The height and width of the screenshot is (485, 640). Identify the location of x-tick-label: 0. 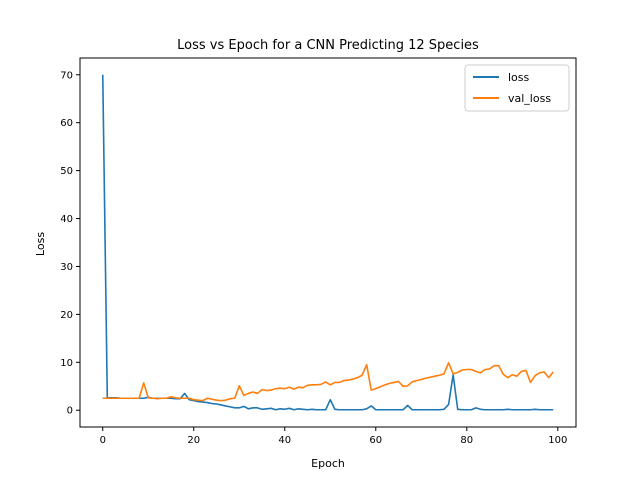
(103, 440).